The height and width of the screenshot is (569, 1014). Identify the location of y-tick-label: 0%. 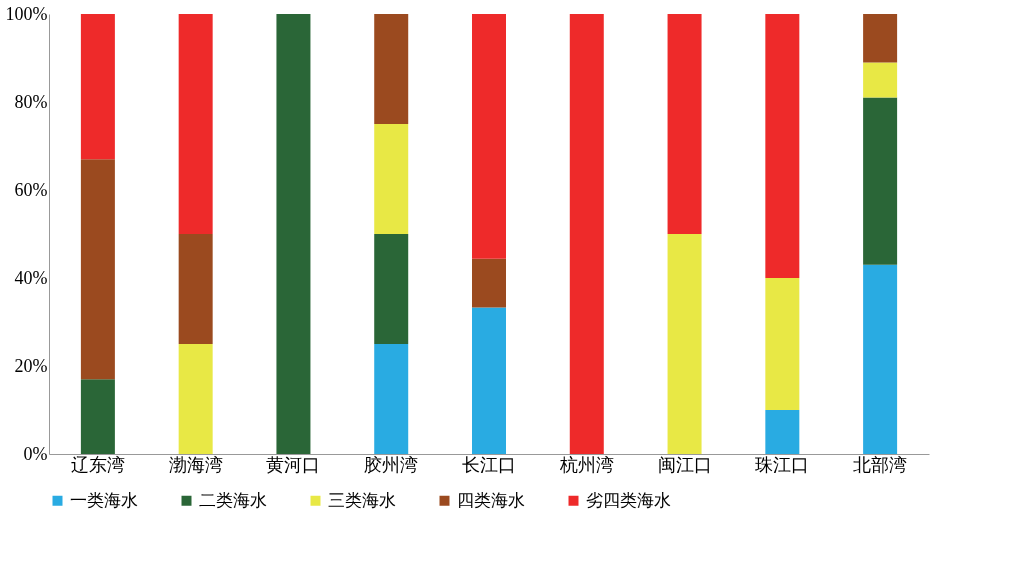
(35, 453).